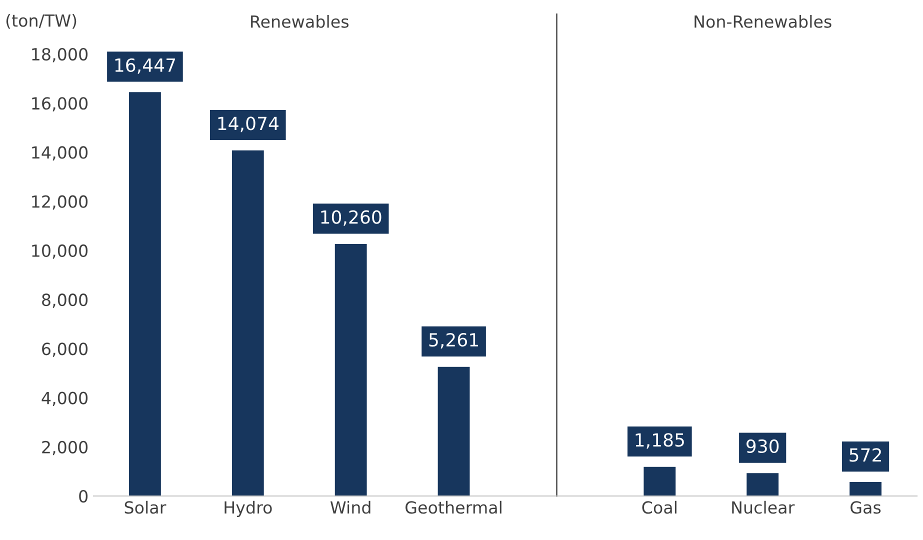  What do you see at coordinates (300, 21) in the screenshot?
I see `text: Renewables` at bounding box center [300, 21].